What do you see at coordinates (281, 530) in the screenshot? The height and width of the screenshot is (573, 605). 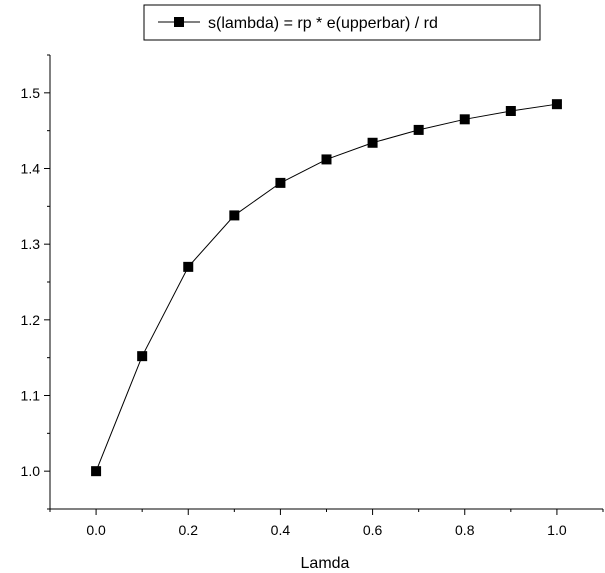 I see `x-tick-label: 0.4` at bounding box center [281, 530].